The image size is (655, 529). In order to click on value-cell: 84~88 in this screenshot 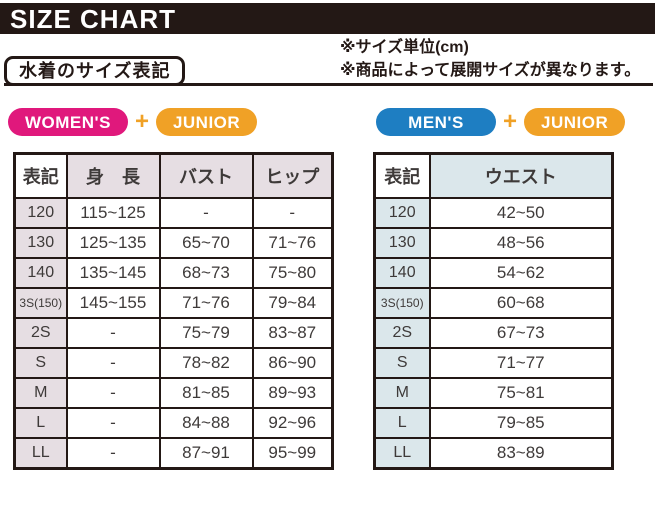, I will do `click(206, 423)`.